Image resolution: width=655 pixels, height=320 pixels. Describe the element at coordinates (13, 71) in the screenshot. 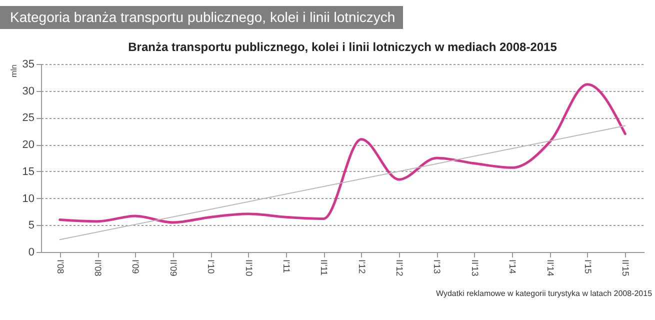

I see `y-axis-title: mln` at that location.